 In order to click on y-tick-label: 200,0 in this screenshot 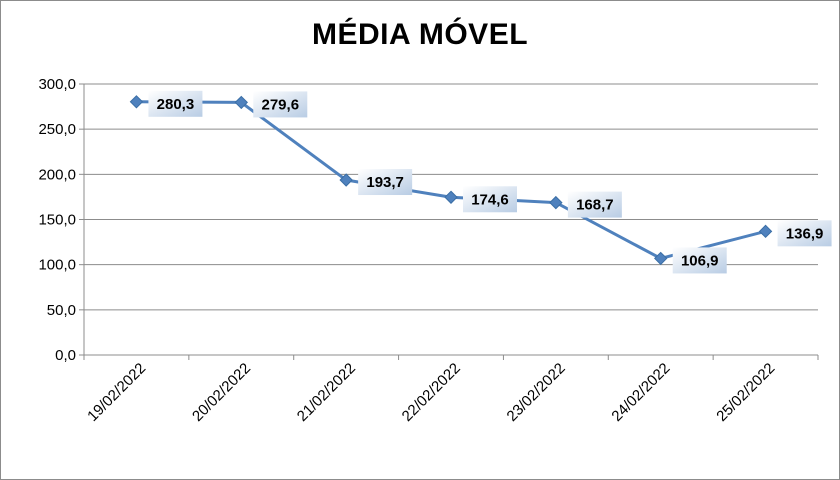, I will do `click(57, 174)`.